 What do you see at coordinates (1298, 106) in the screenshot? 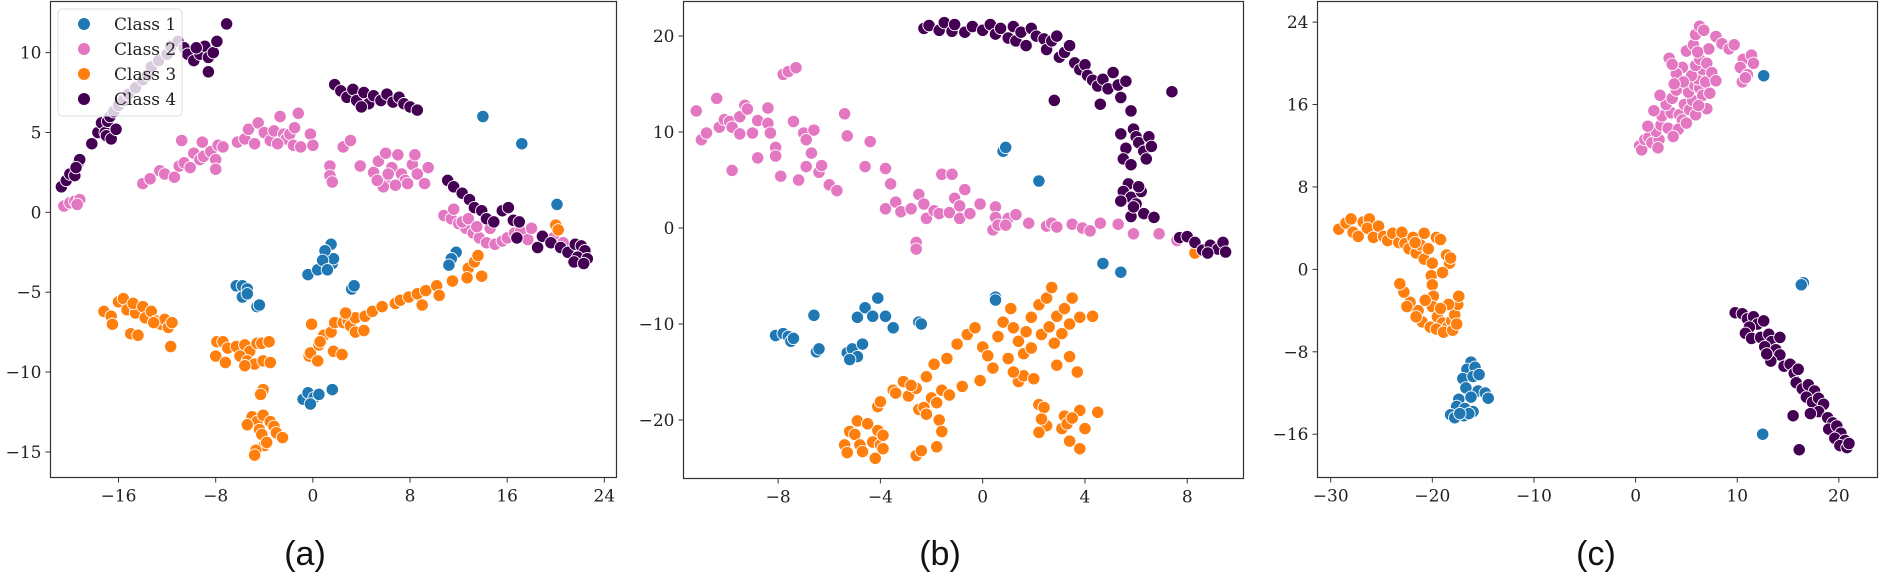
I see `y-tick-label: 16` at bounding box center [1298, 106].